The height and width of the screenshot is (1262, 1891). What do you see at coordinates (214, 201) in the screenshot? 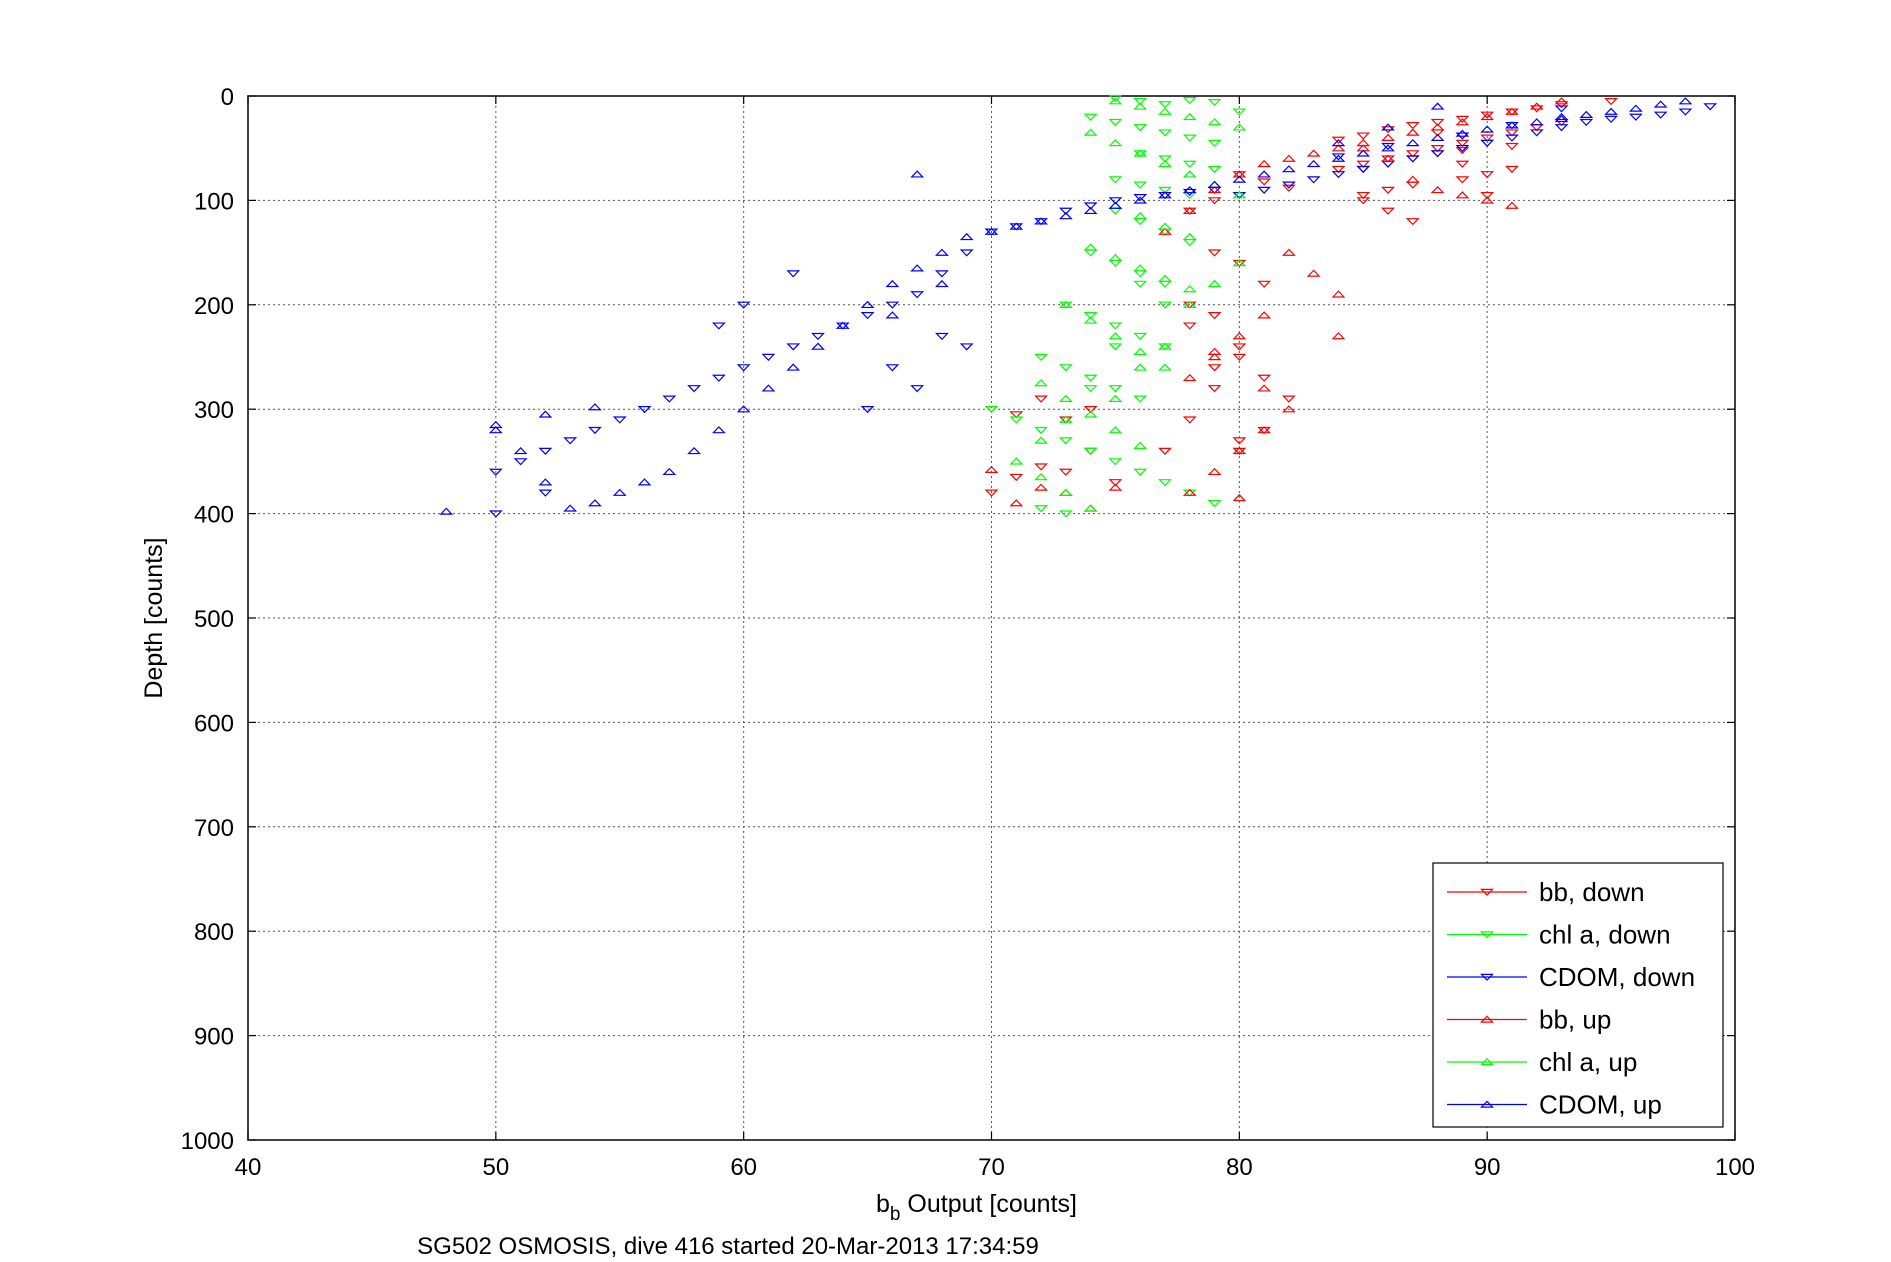
I see `y-tick-label: 100` at bounding box center [214, 201].